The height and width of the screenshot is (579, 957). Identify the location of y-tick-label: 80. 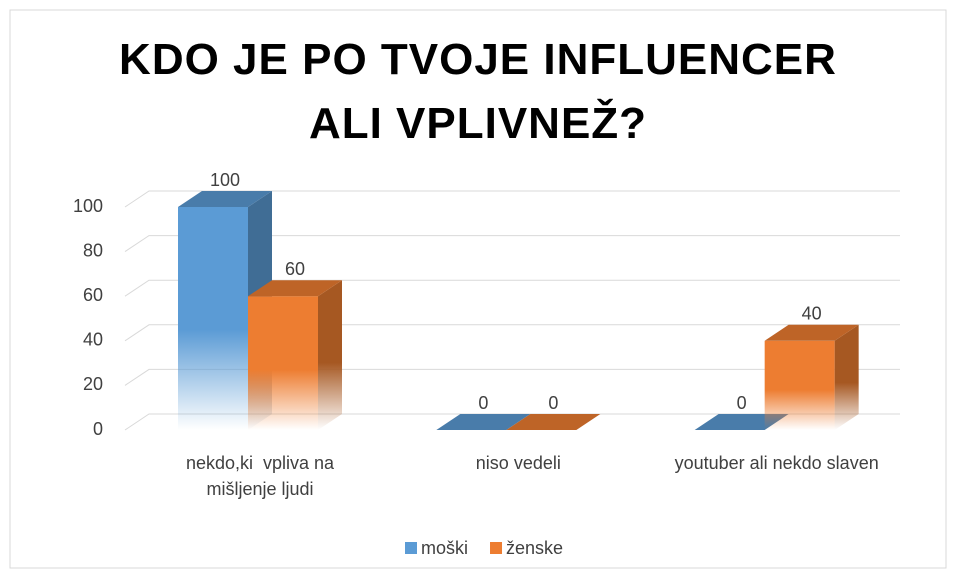
(93, 250).